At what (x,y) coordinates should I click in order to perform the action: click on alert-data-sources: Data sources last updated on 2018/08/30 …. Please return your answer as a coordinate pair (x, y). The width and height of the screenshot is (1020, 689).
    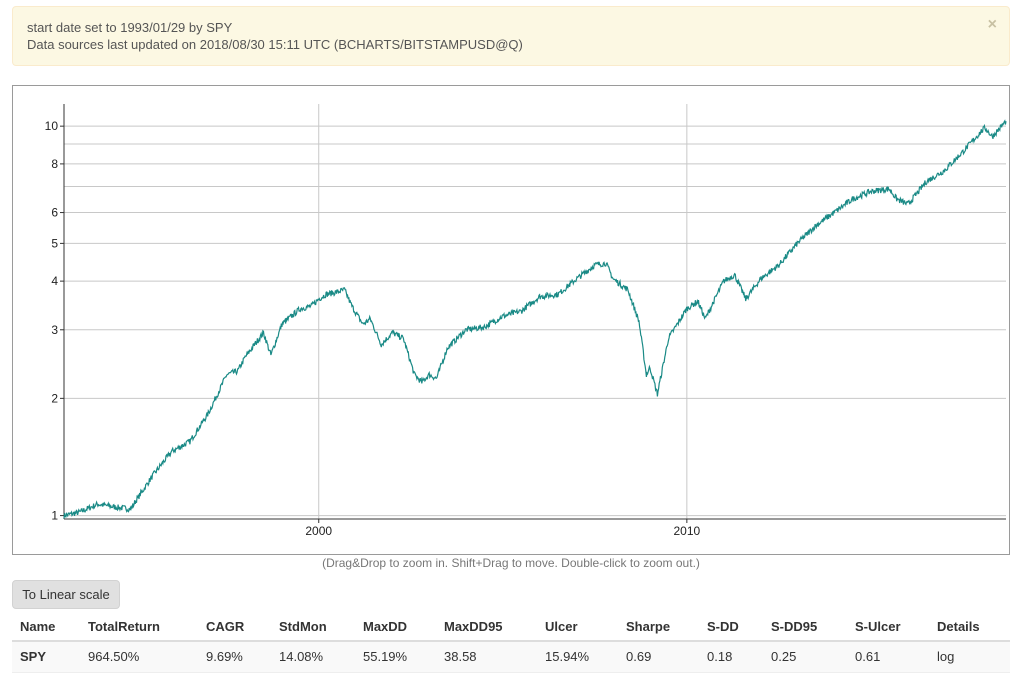
    Looking at the image, I should click on (275, 44).